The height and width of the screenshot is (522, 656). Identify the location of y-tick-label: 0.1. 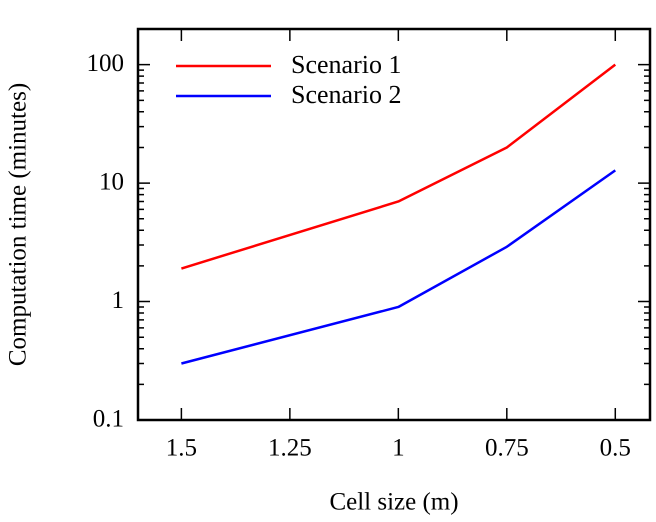
(108, 419).